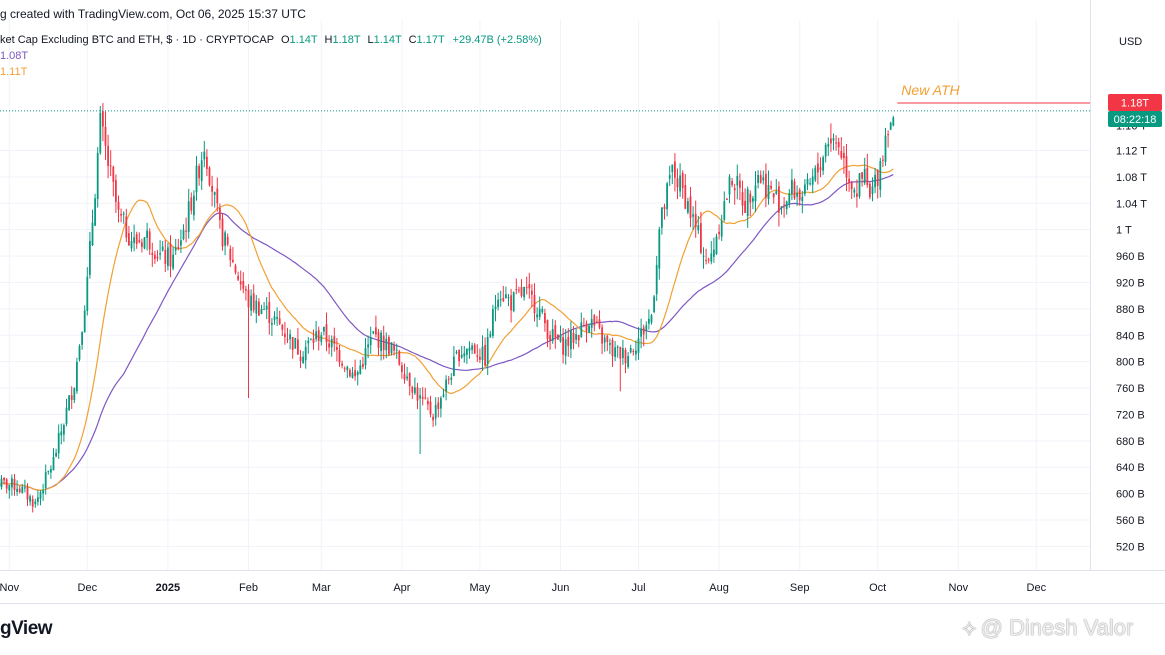  I want to click on time-tick-label: Sep, so click(800, 588).